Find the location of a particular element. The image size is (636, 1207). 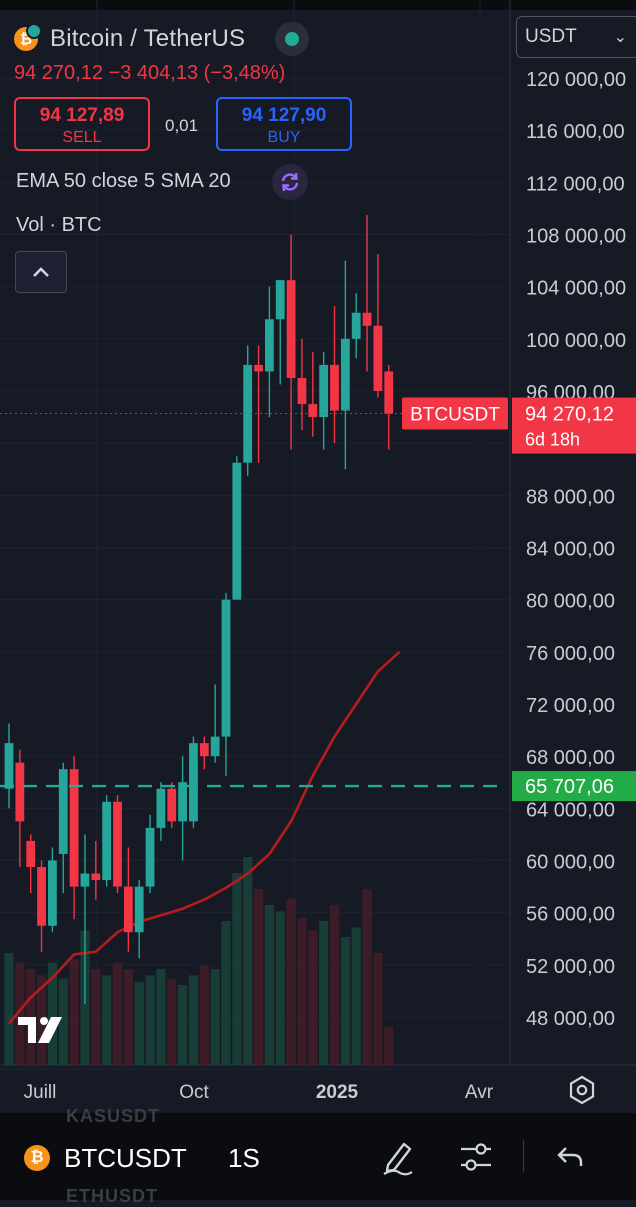

candle-countdown-label: 6d 18h is located at coordinates (552, 440).